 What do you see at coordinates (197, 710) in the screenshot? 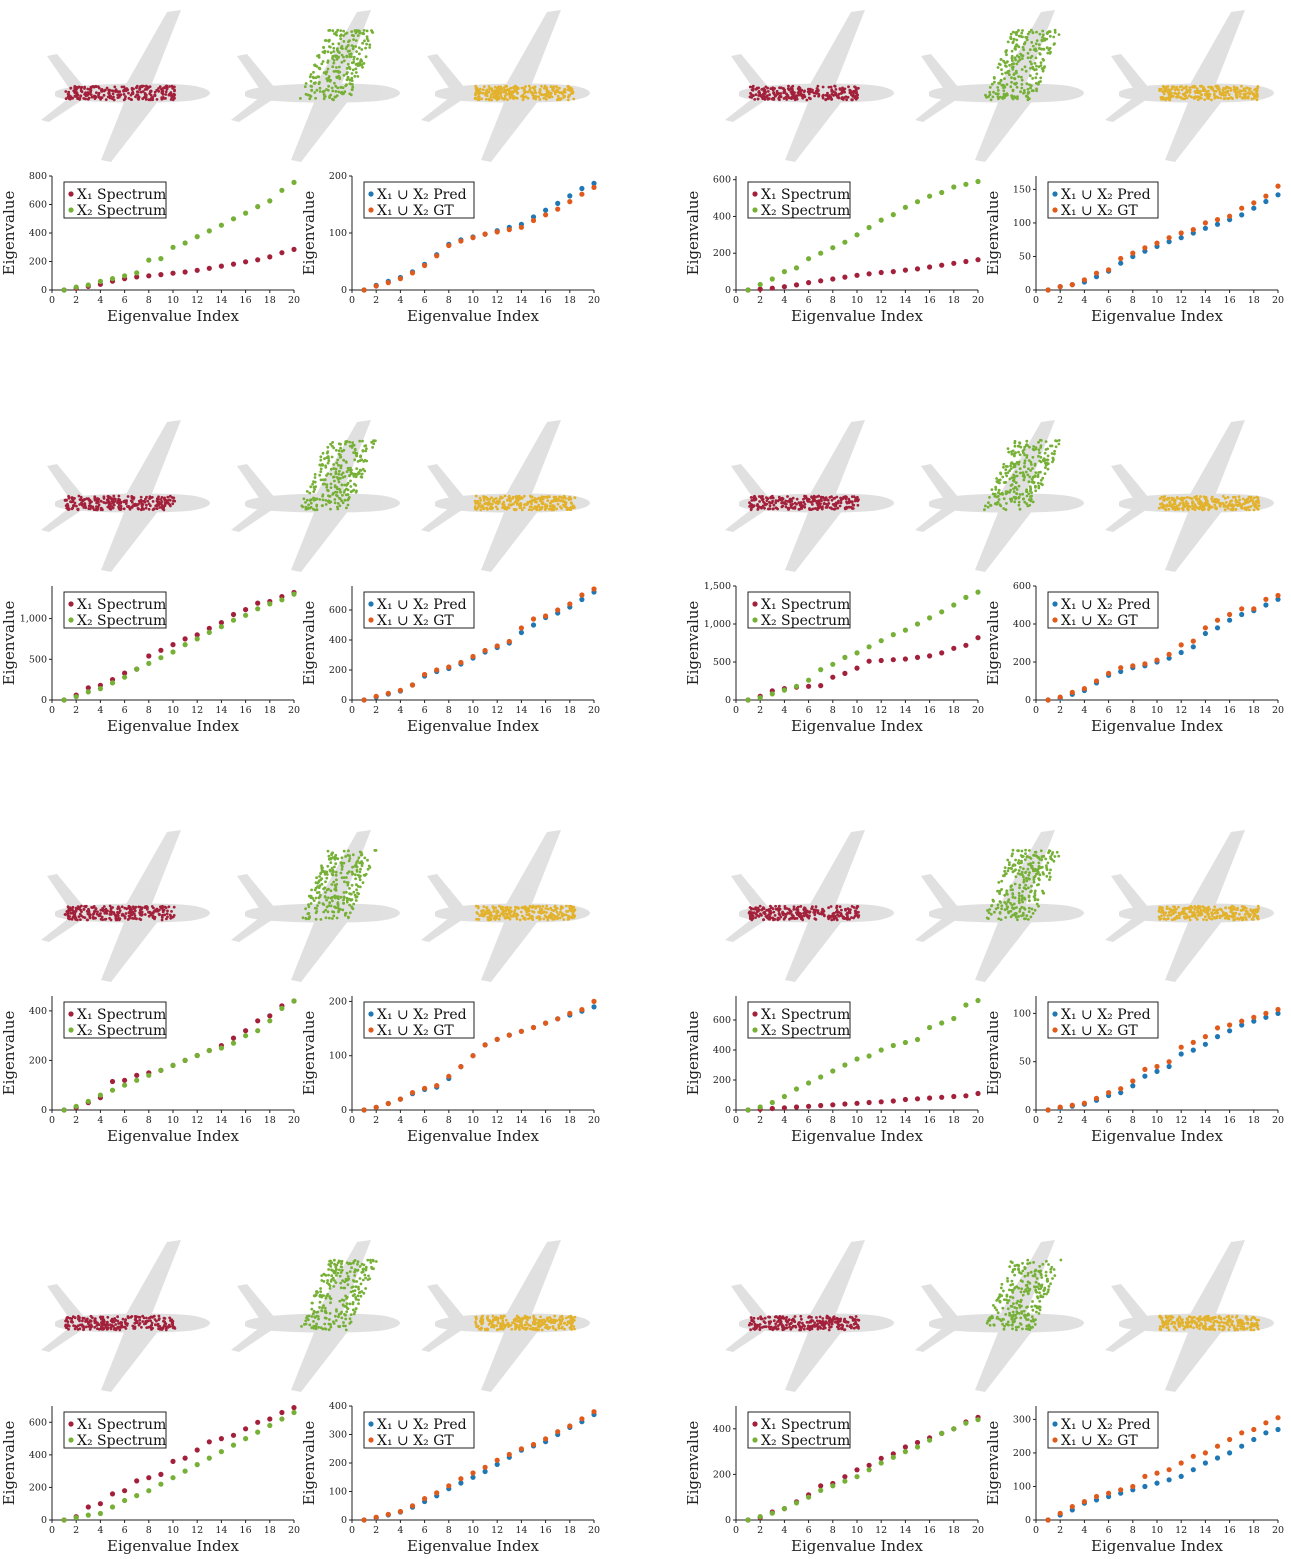
I see `x-tick-label: 12` at bounding box center [197, 710].